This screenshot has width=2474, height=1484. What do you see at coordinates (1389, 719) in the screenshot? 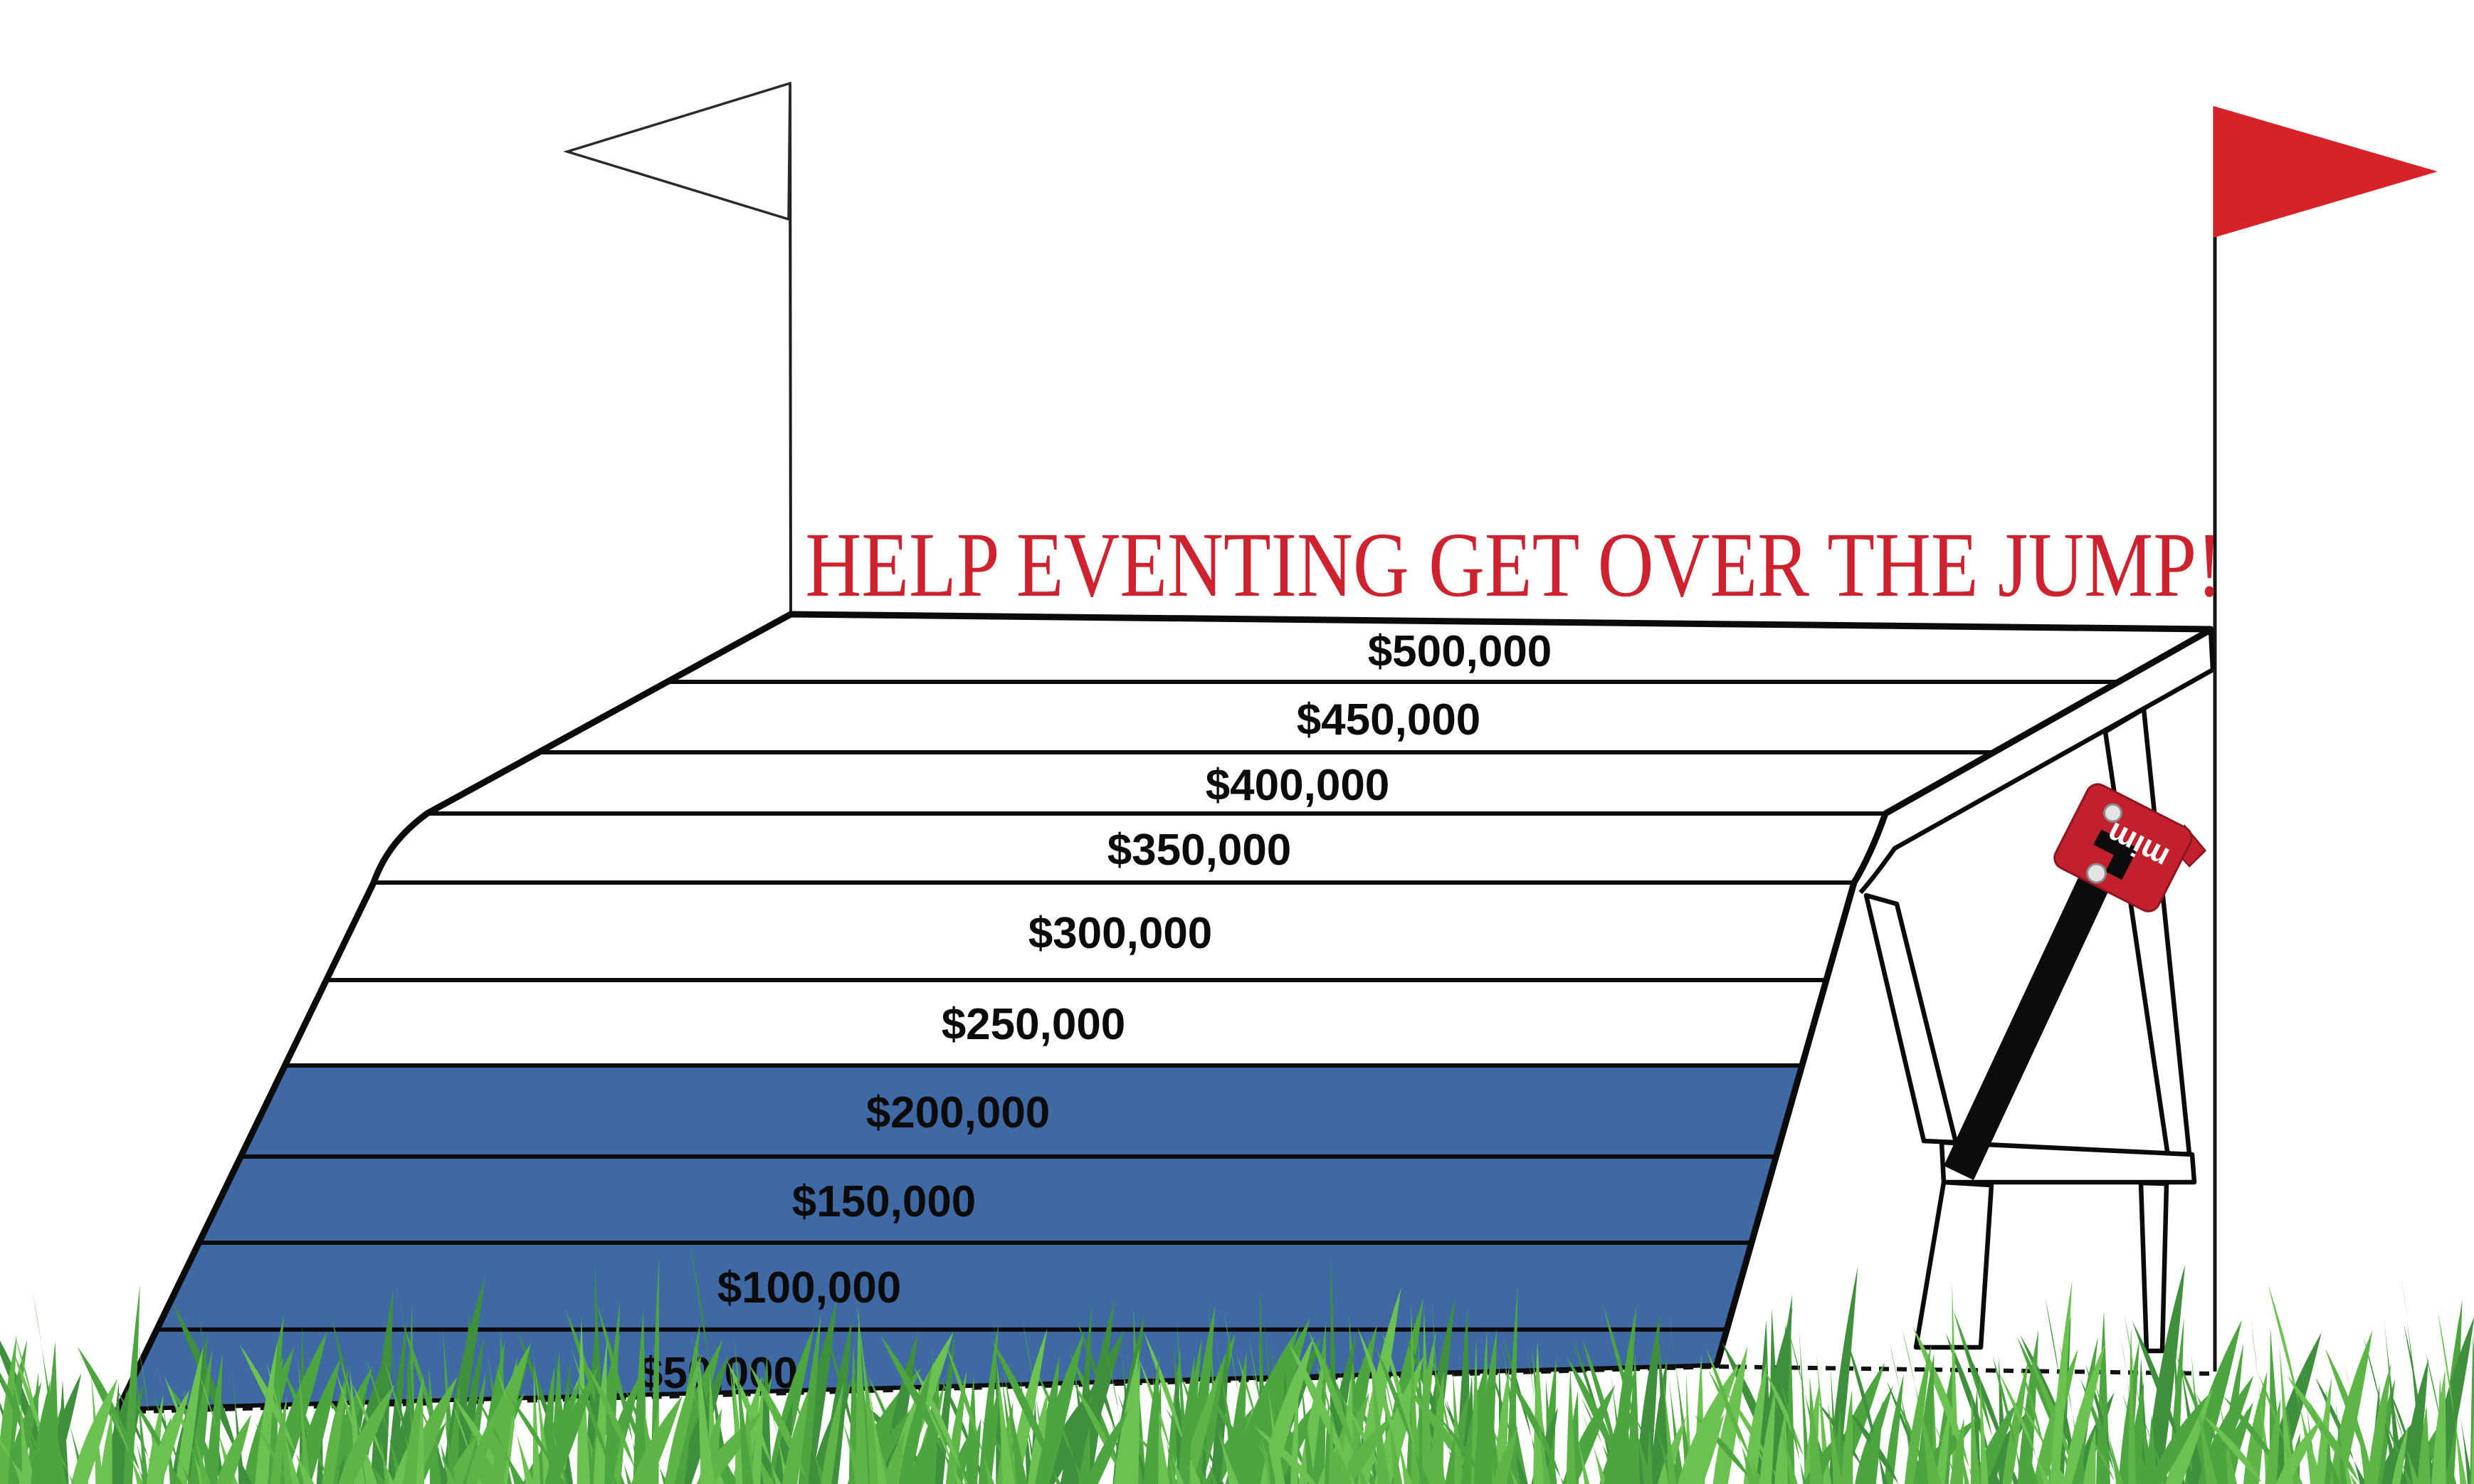
I see `level-label-450000: $450,000` at bounding box center [1389, 719].